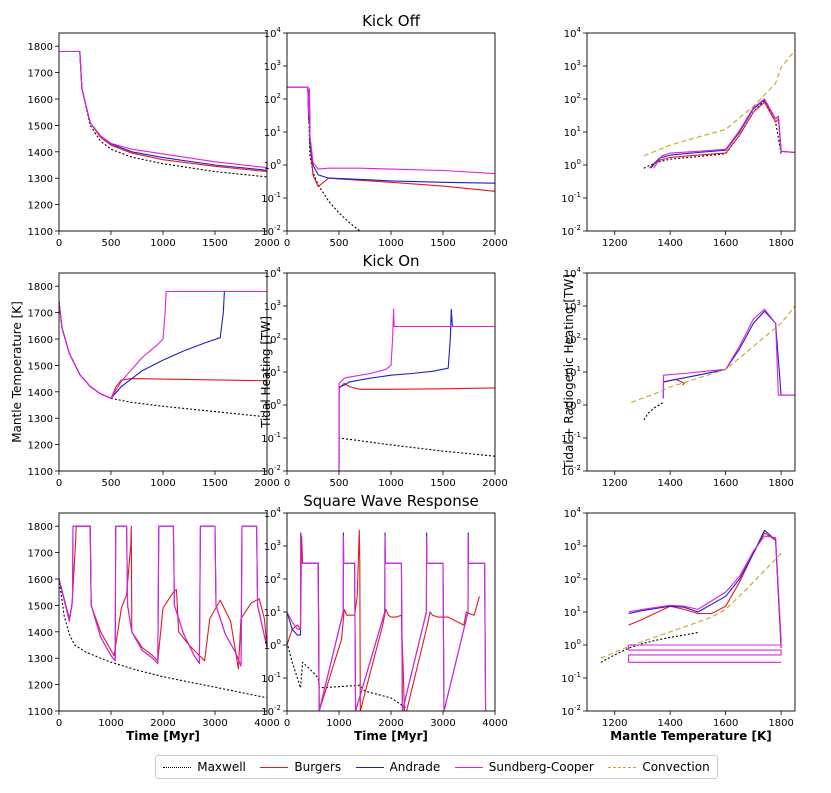 This screenshot has width=831, height=793. What do you see at coordinates (391, 21) in the screenshot?
I see `row-title-0: Kick Off` at bounding box center [391, 21].